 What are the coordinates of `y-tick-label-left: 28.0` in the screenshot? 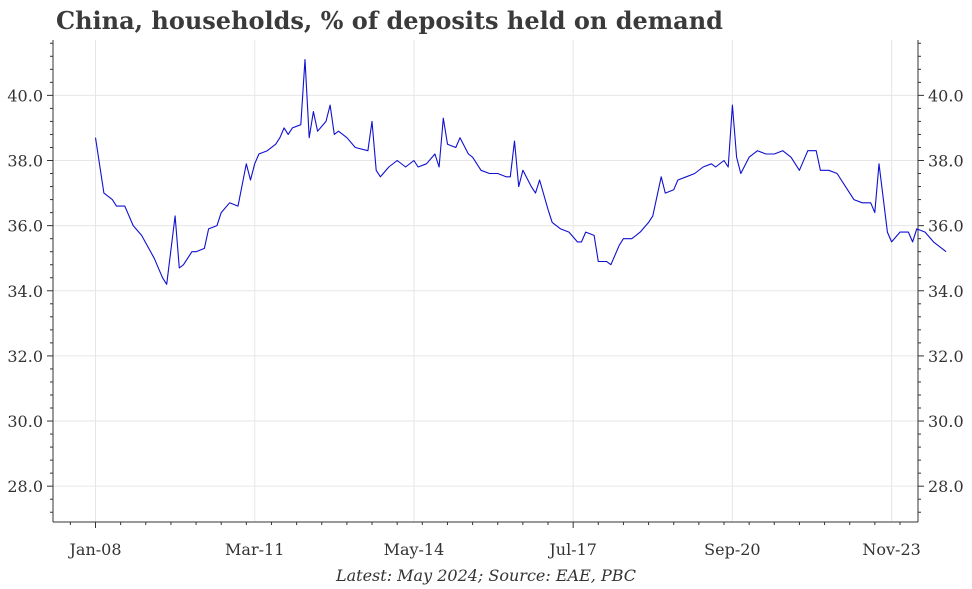 It's located at (25, 486).